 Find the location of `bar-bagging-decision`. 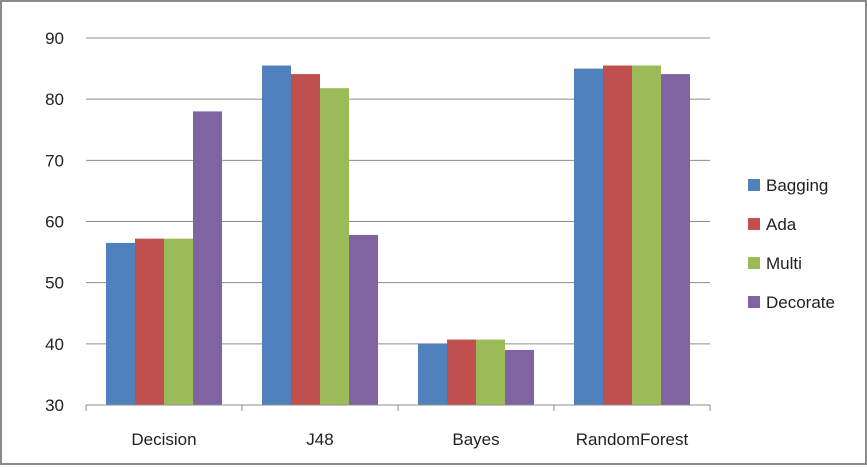

bar-bagging-decision is located at coordinates (120, 323).